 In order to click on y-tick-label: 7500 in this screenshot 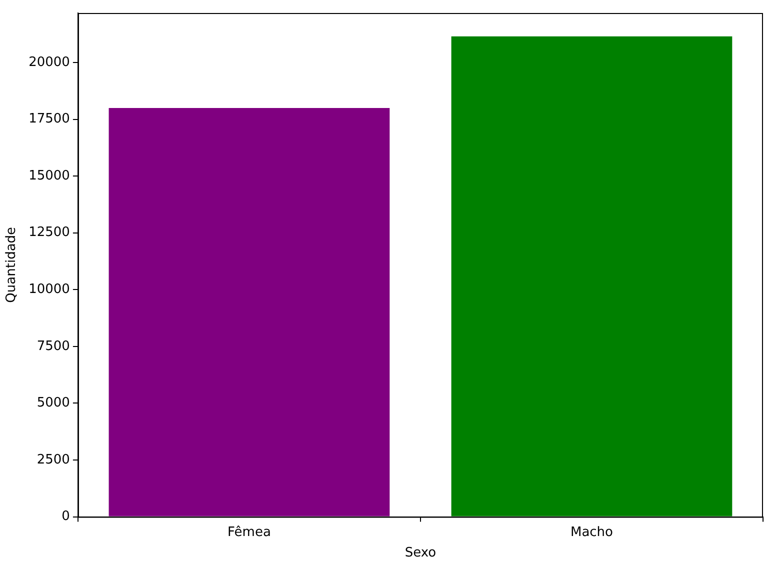, I will do `click(53, 346)`.